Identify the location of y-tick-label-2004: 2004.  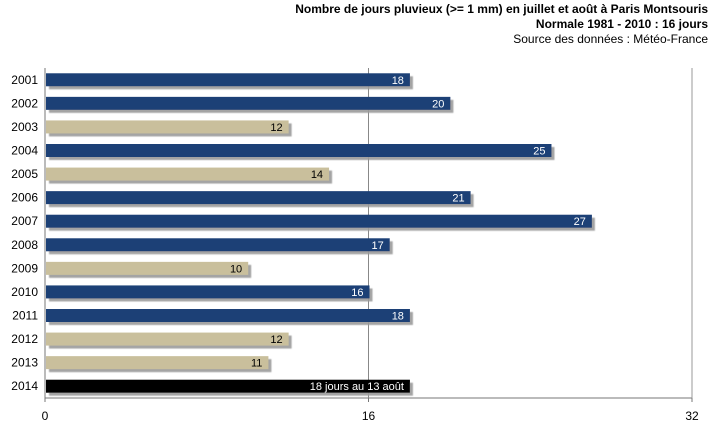
(24, 151).